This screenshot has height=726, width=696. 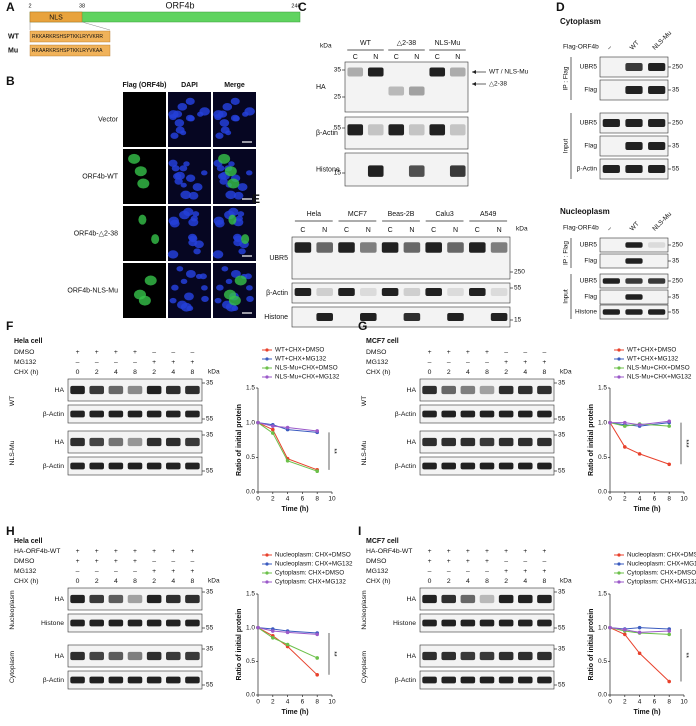 What do you see at coordinates (10, 81) in the screenshot?
I see `panel-label: B` at bounding box center [10, 81].